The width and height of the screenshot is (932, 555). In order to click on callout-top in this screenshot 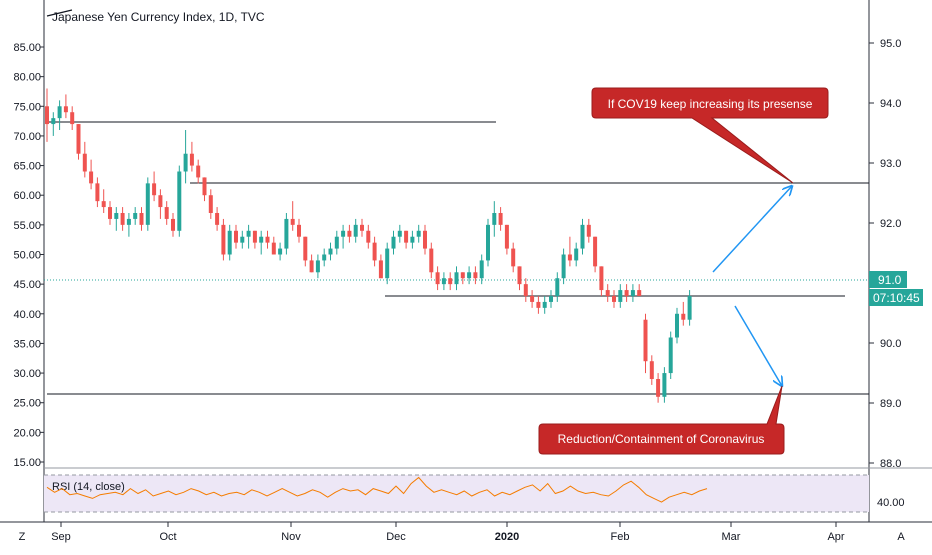, I will do `click(710, 135)`.